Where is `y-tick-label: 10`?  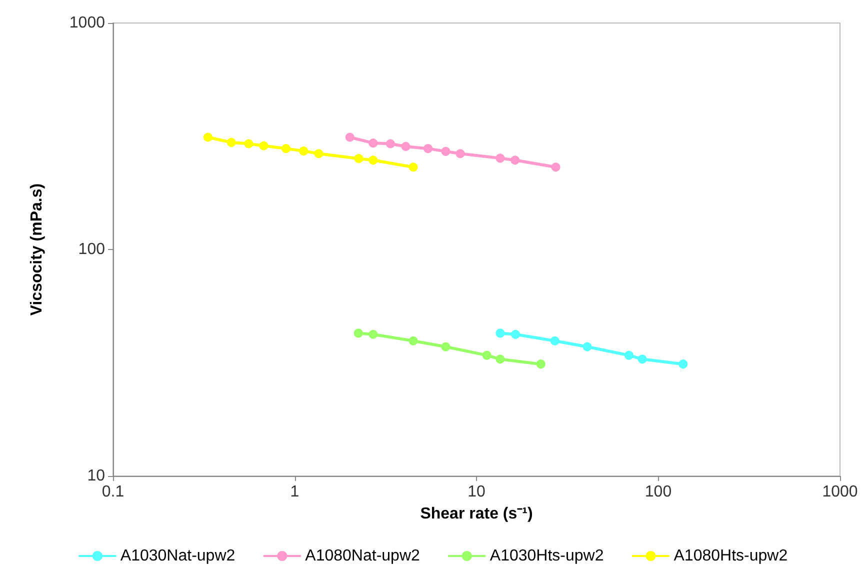 y-tick-label: 10 is located at coordinates (96, 476).